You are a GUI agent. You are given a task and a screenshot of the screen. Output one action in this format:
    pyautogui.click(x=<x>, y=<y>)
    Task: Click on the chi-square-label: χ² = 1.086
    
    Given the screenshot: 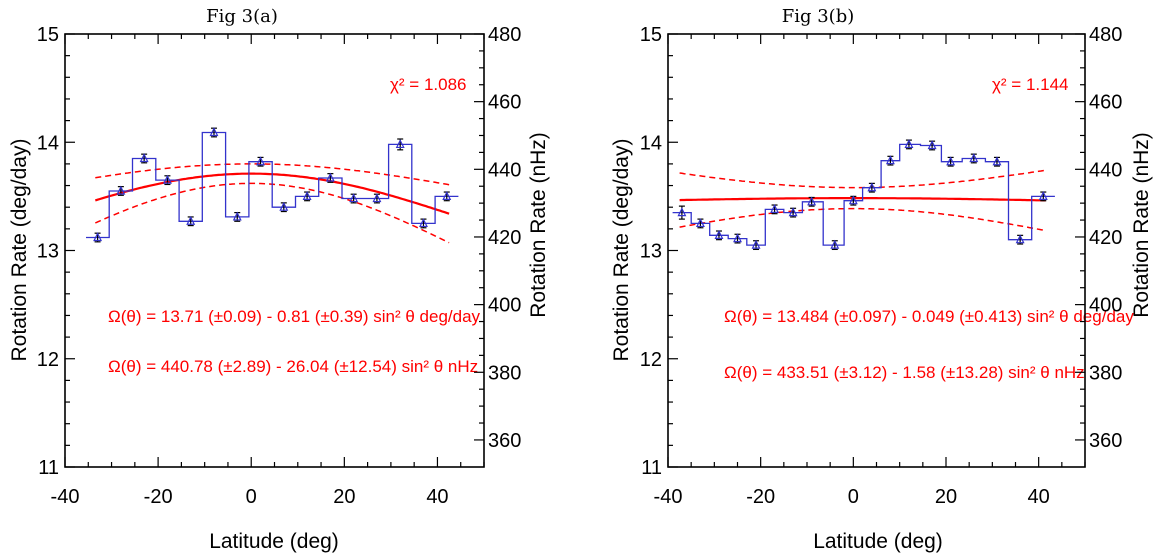 What is the action you would take?
    pyautogui.click(x=428, y=84)
    